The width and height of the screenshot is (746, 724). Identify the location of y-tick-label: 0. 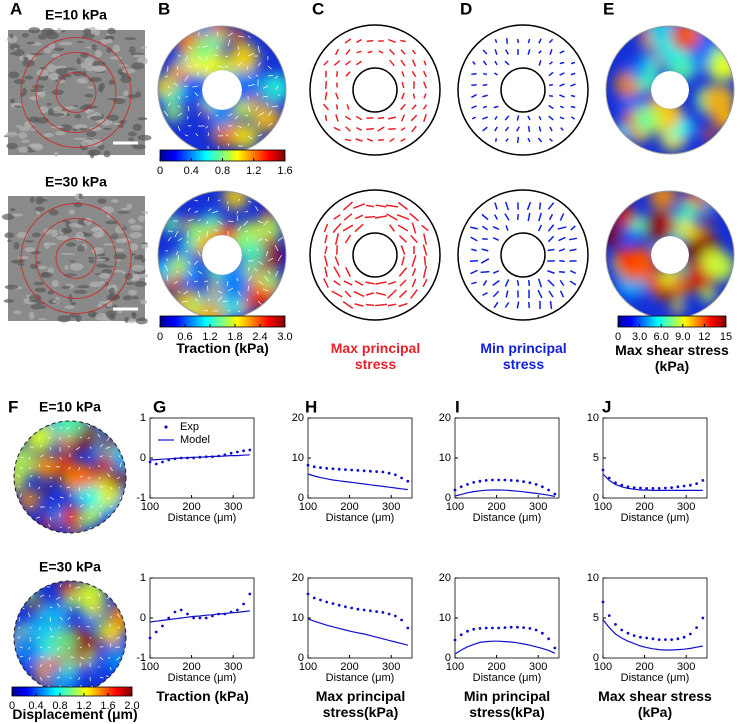
(448, 498).